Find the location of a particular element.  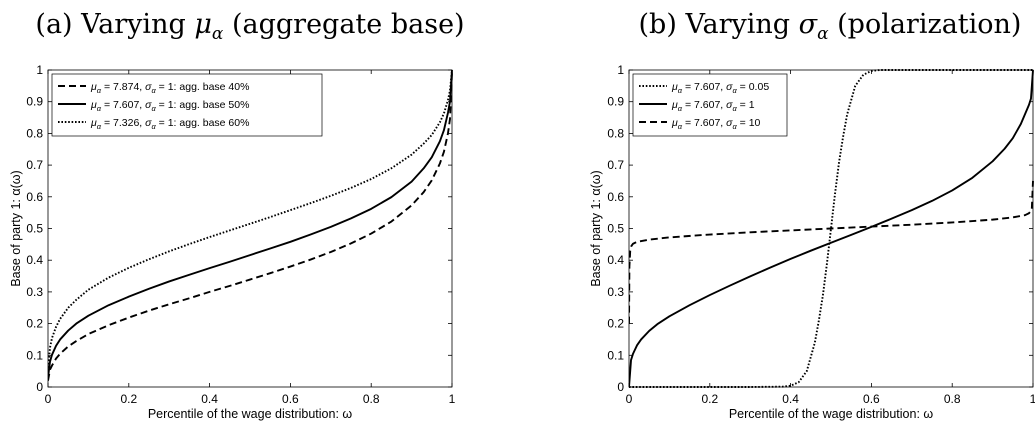

chart-title: (a) Varying μα (aggregate base) is located at coordinates (249, 26).